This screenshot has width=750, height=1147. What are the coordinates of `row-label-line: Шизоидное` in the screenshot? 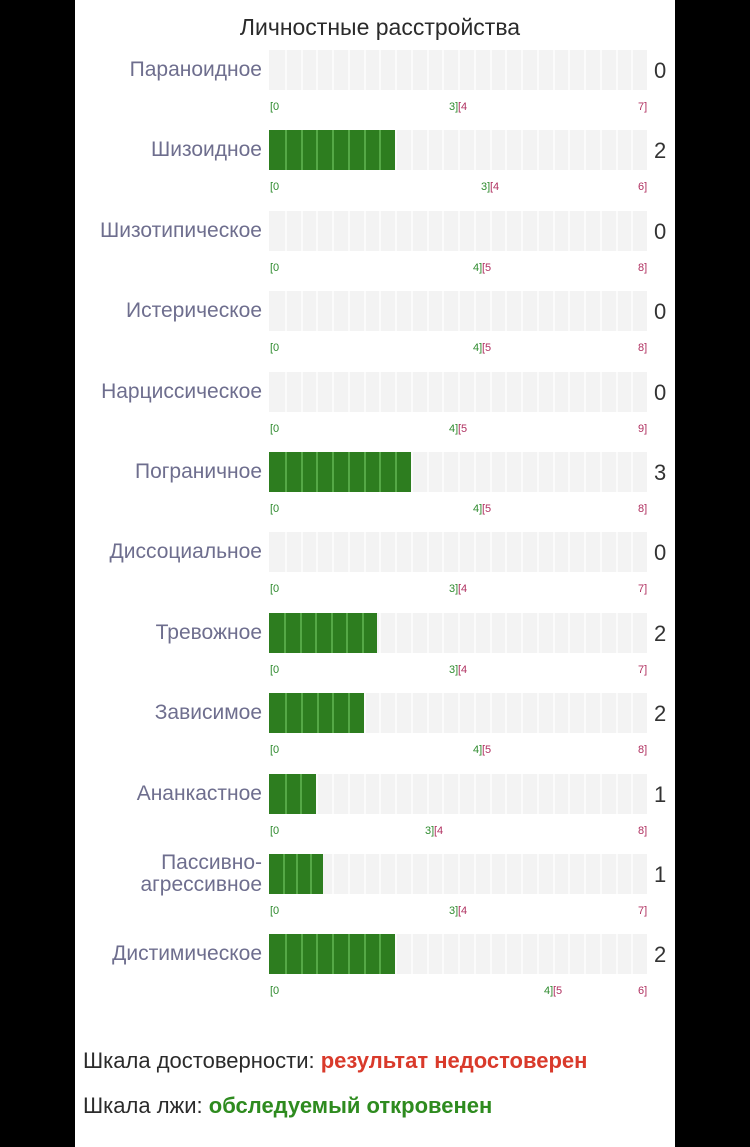 It's located at (206, 149).